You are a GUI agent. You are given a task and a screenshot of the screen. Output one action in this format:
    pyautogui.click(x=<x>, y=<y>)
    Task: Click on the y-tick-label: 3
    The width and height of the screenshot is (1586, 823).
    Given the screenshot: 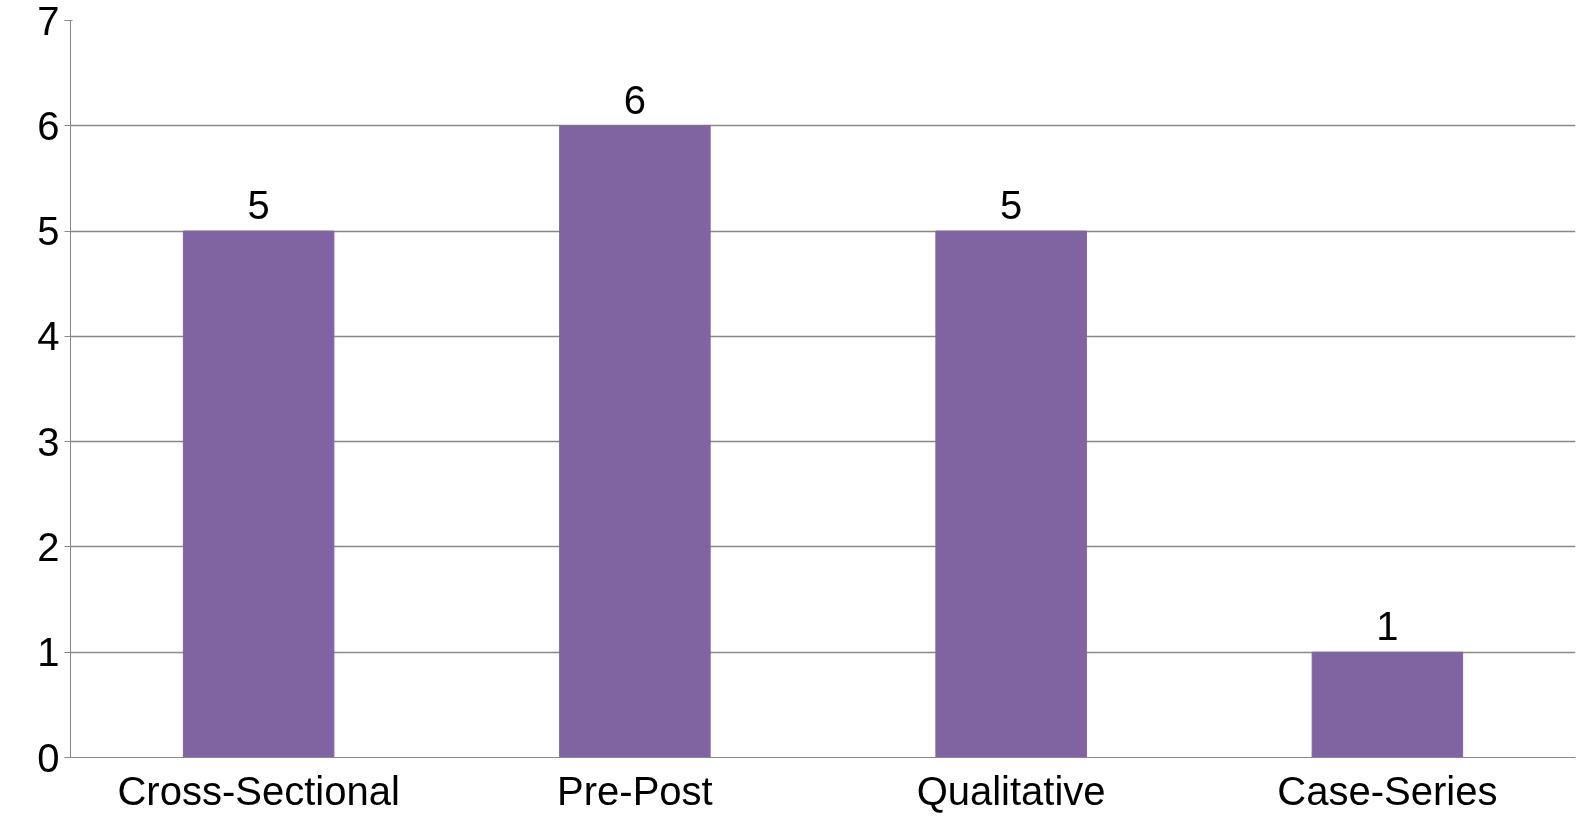 What is the action you would take?
    pyautogui.click(x=48, y=441)
    